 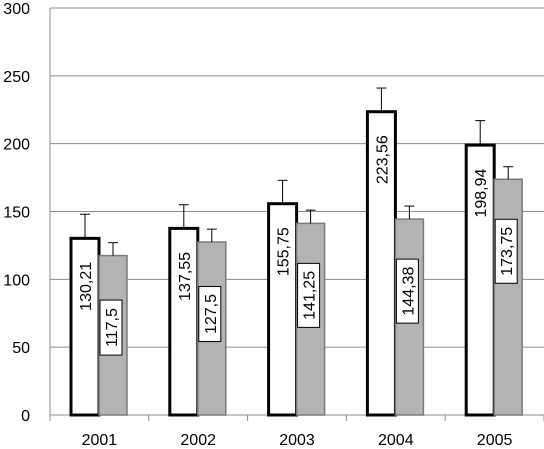 I want to click on data-label-text: 117,5, so click(x=112, y=327).